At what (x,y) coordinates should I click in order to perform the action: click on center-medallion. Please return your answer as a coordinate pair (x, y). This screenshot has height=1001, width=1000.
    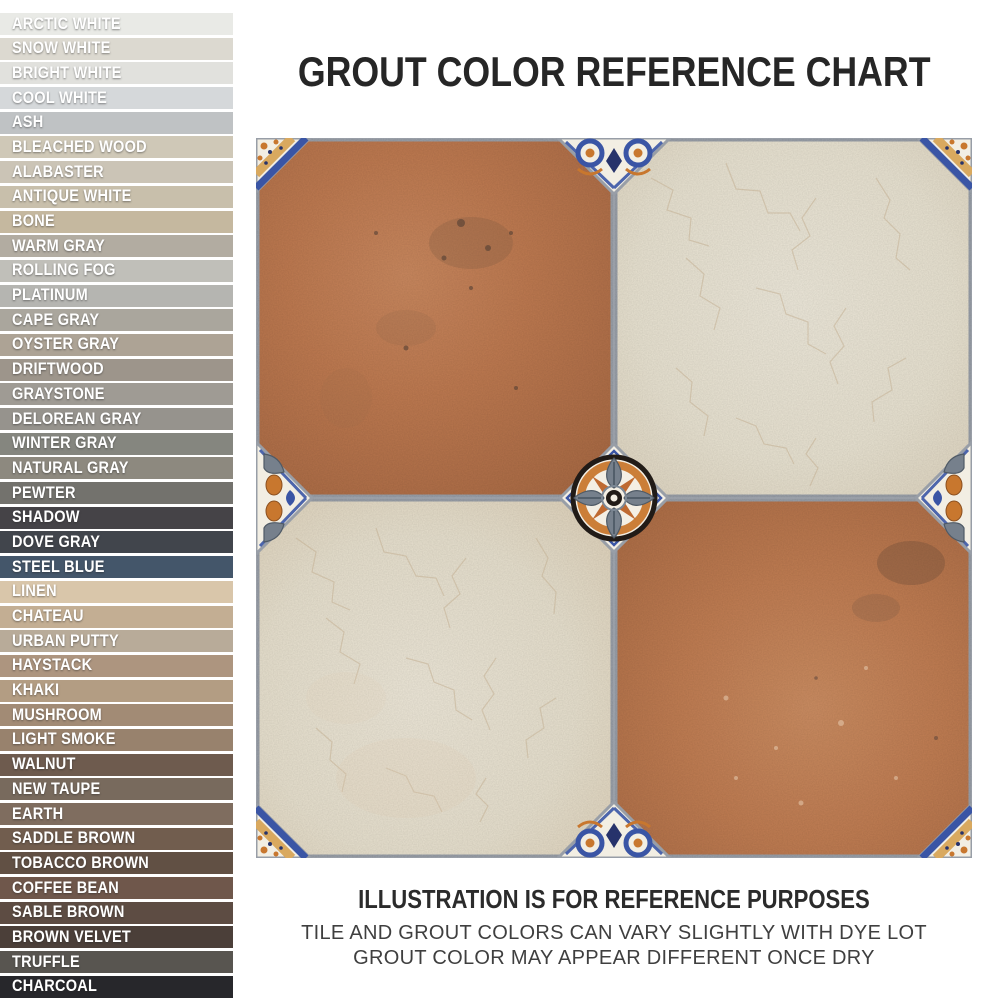
    Looking at the image, I should click on (614, 498).